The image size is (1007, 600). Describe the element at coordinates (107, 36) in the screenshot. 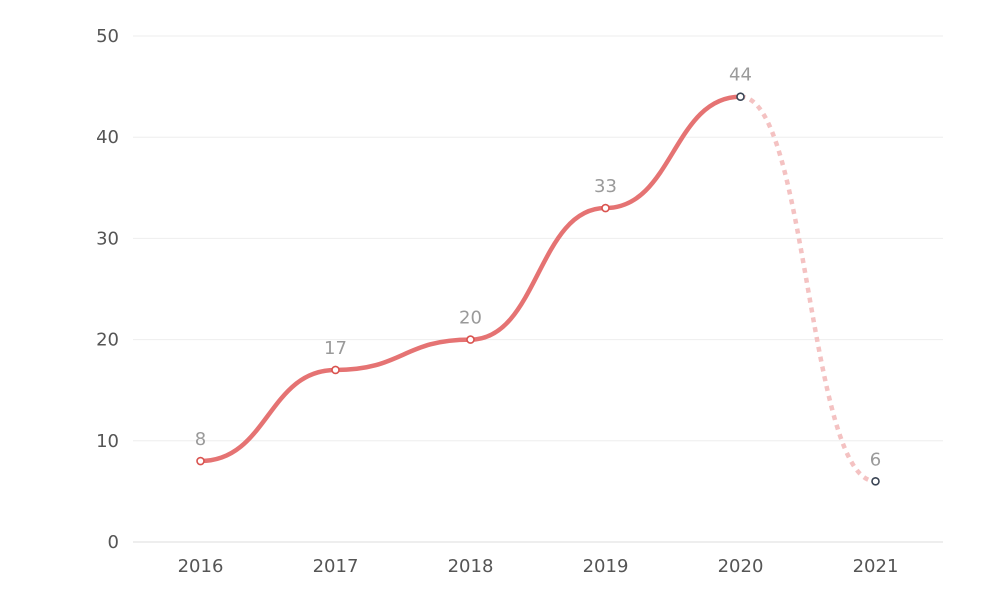

I see `y-tick-label: 50` at that location.